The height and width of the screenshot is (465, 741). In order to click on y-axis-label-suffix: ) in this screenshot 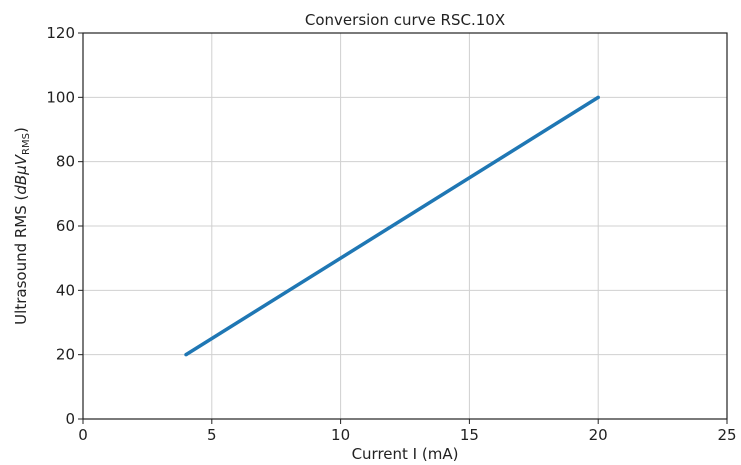, I will do `click(21, 130)`.